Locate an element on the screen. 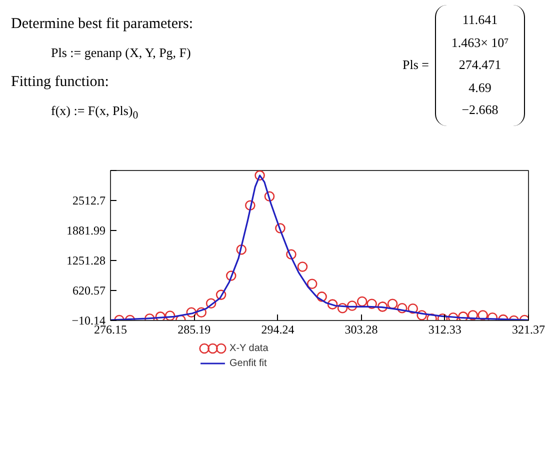  text: −2.668 is located at coordinates (480, 110).